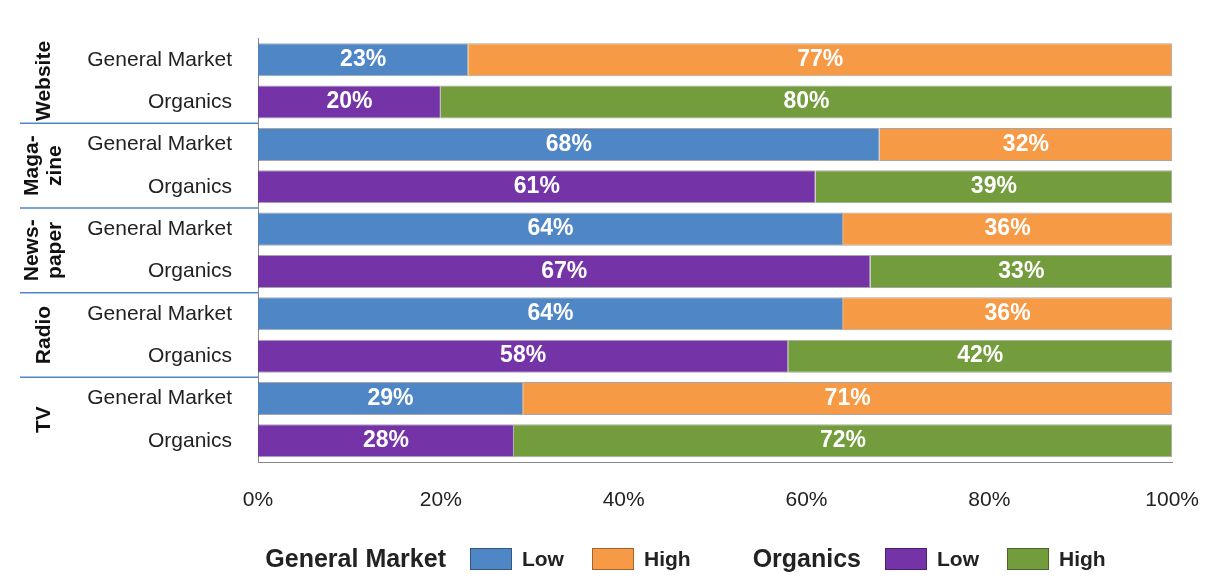 Image resolution: width=1225 pixels, height=578 pixels. I want to click on x-tick-label: 60%, so click(806, 499).